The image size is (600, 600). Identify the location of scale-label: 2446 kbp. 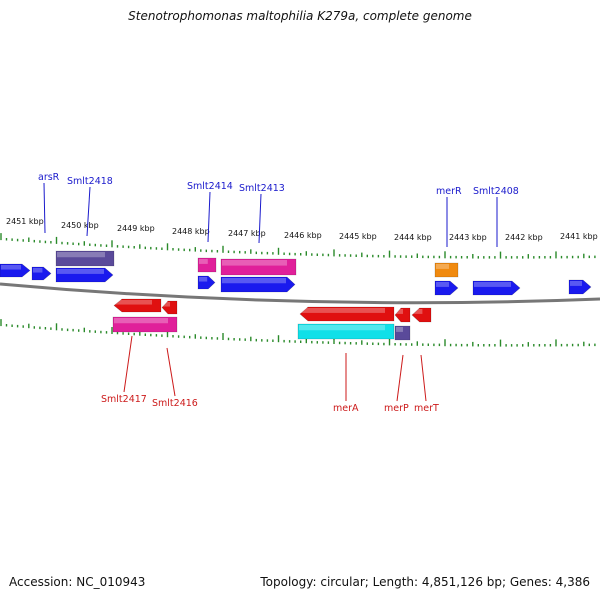
(303, 235).